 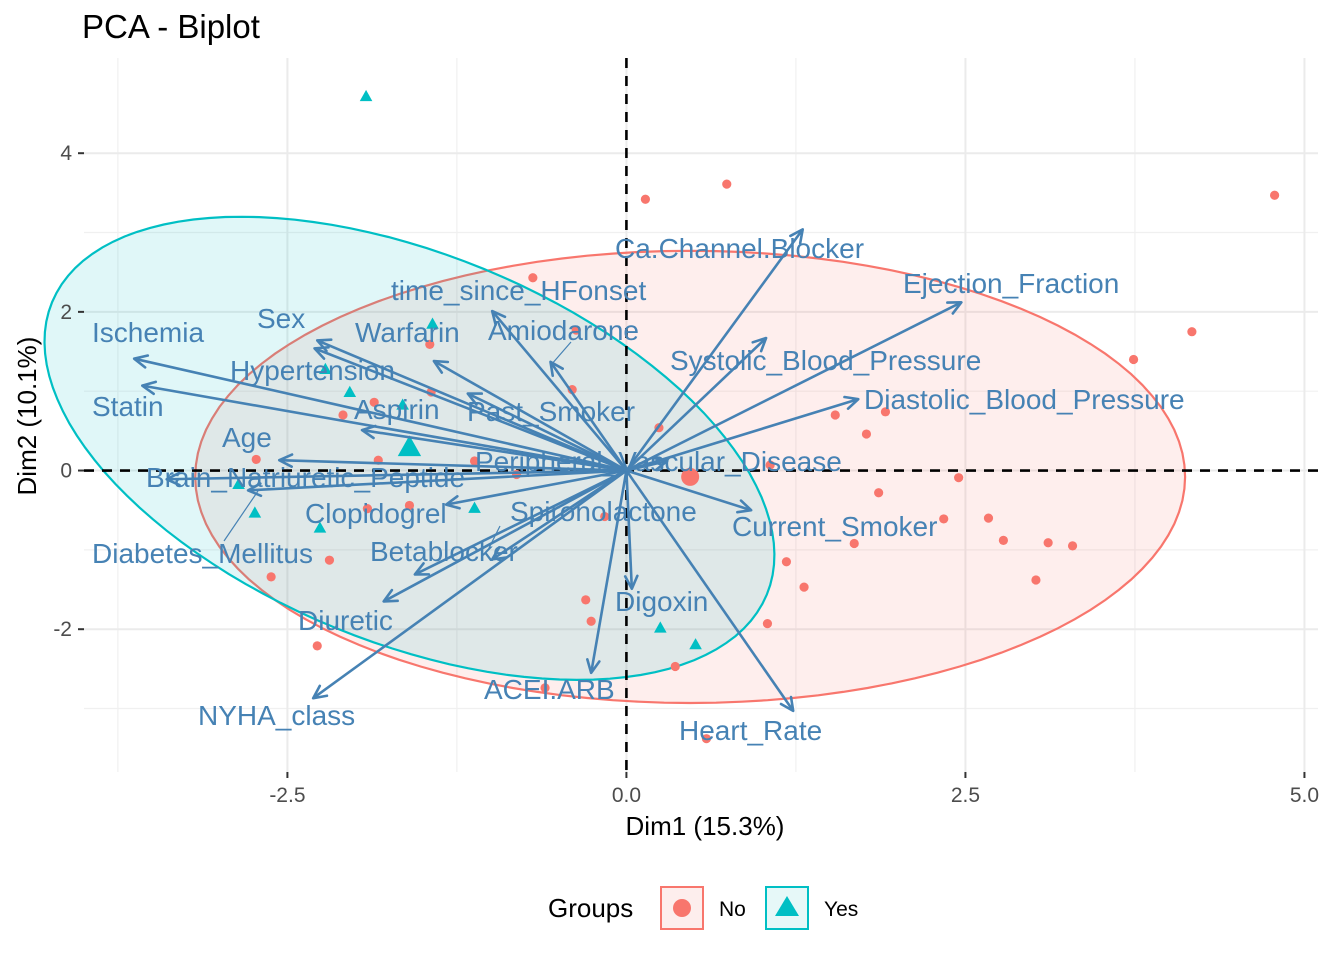 I want to click on arrow-head-peripheral-vascular-disease, so click(x=660, y=464).